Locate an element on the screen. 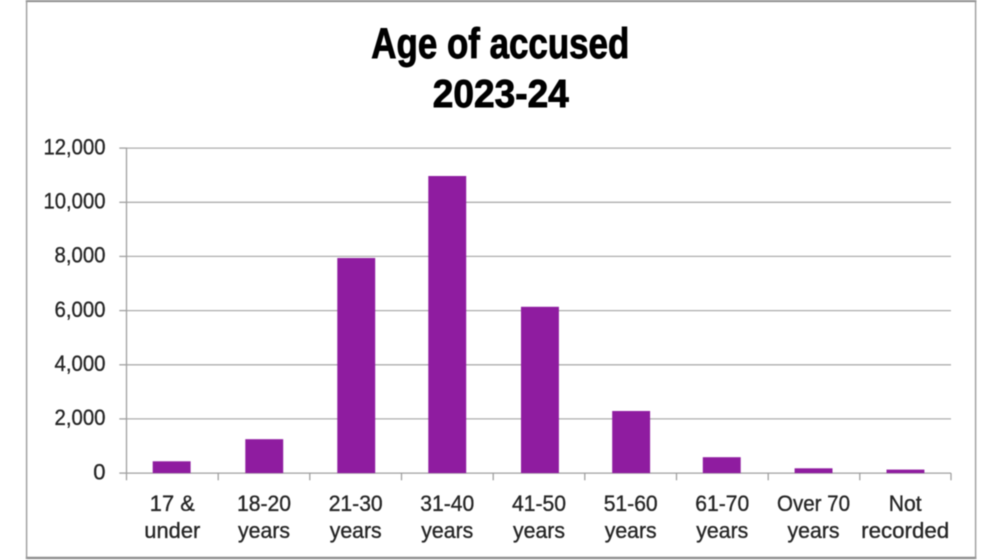 This screenshot has width=1000, height=560. svg-text: 8,000 is located at coordinates (80, 255).